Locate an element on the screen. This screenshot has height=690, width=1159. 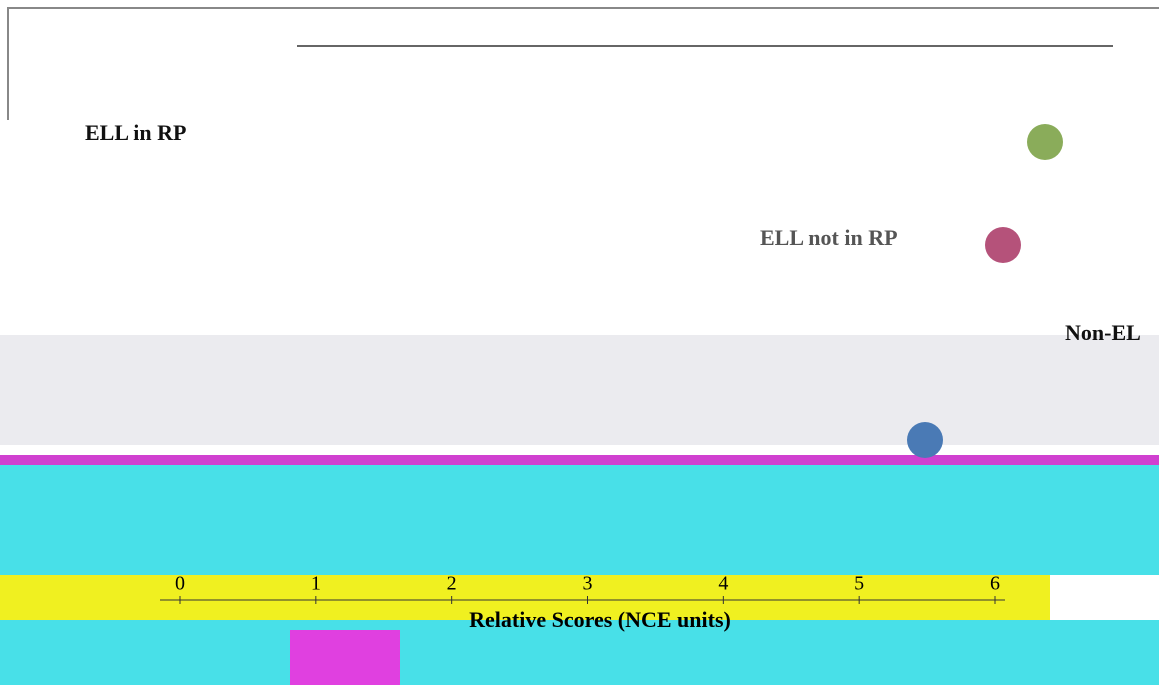
legend-label: ELL in RP is located at coordinates (135, 132).